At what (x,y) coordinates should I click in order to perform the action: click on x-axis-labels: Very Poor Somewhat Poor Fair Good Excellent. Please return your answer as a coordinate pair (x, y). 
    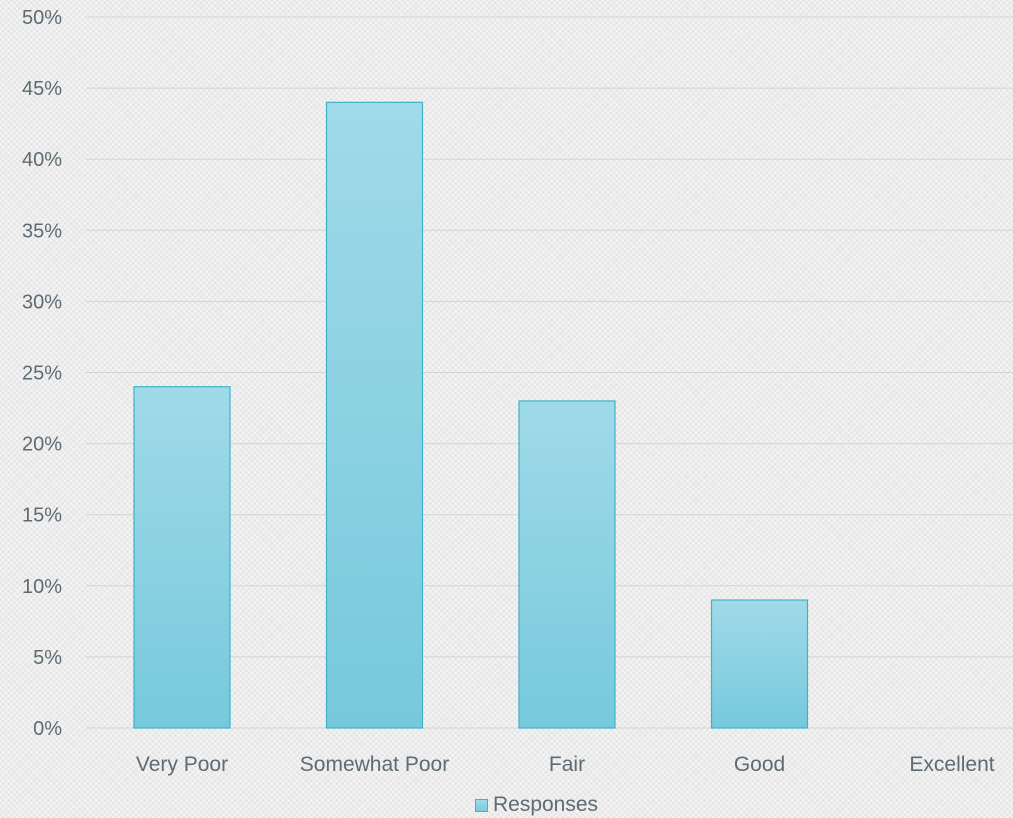
    Looking at the image, I should click on (565, 764).